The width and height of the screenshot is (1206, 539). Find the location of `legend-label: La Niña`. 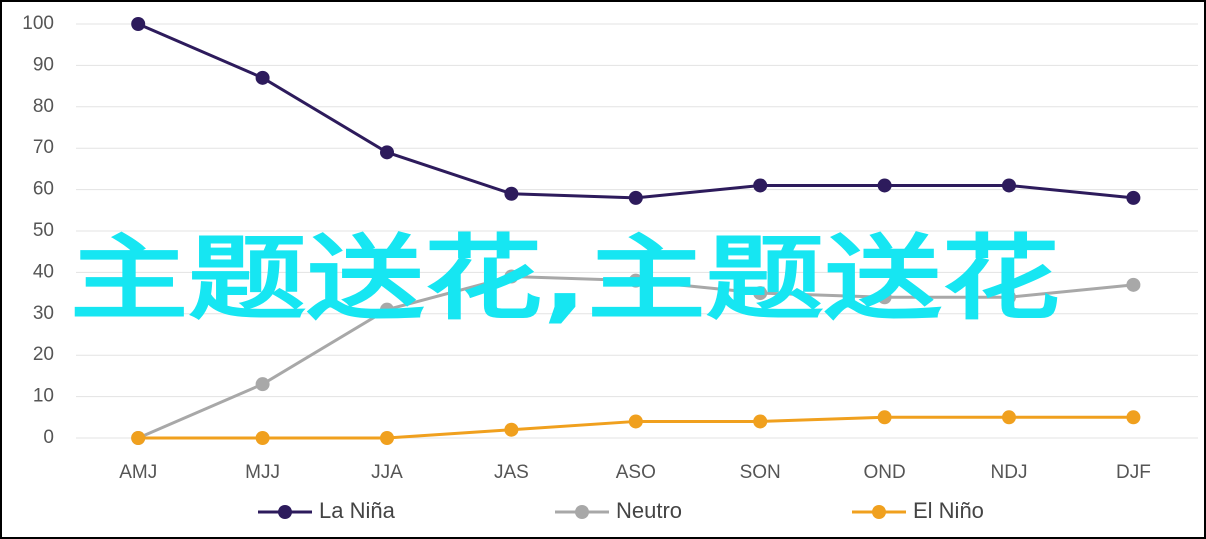

legend-label: La Niña is located at coordinates (357, 510).